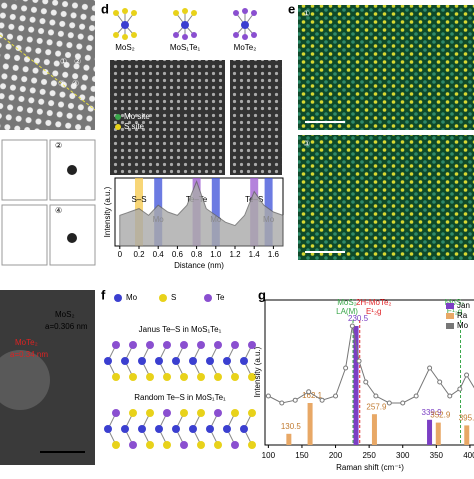  I want to click on annotation: MoS₂, so click(455, 302).